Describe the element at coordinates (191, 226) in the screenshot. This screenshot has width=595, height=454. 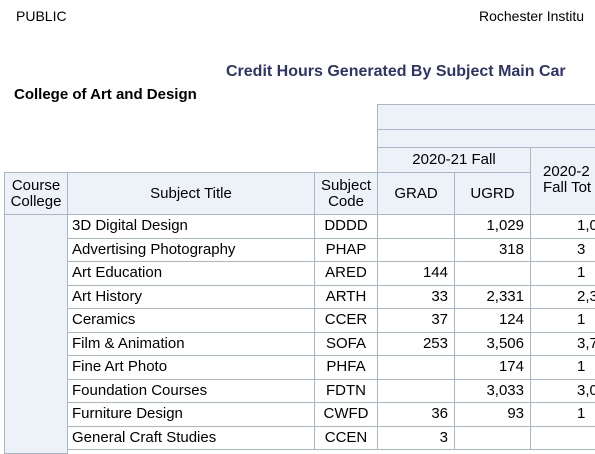
I see `subject-title-cell: 3D Digital Design` at that location.